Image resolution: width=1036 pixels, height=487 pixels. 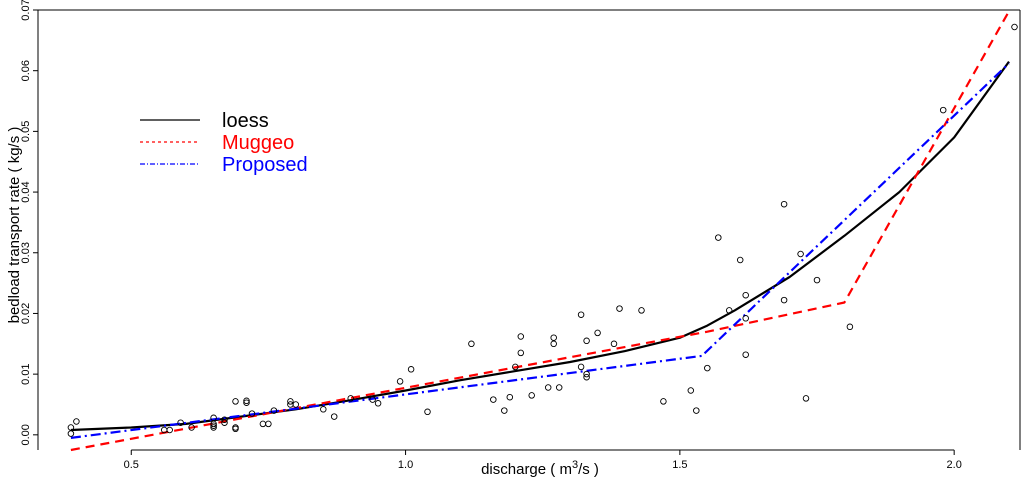 What do you see at coordinates (258, 143) in the screenshot?
I see `legend-label-muggeo: Muggeo` at bounding box center [258, 143].